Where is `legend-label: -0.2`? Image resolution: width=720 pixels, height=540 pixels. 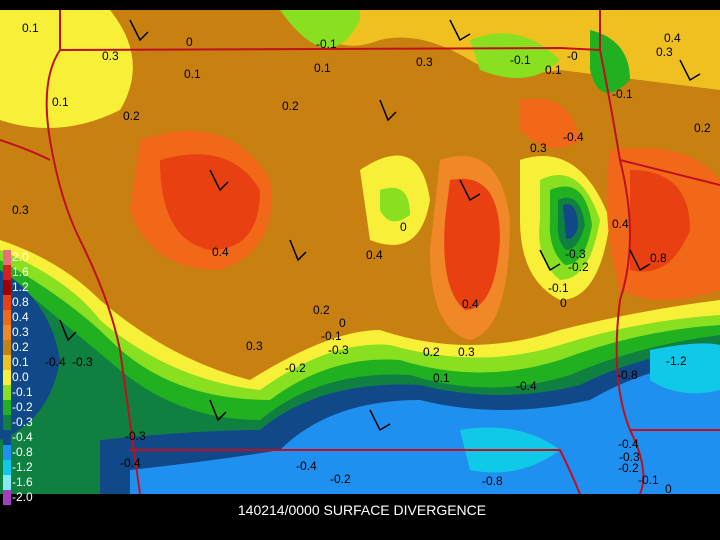
legend-label: -0.2 is located at coordinates (22, 407).